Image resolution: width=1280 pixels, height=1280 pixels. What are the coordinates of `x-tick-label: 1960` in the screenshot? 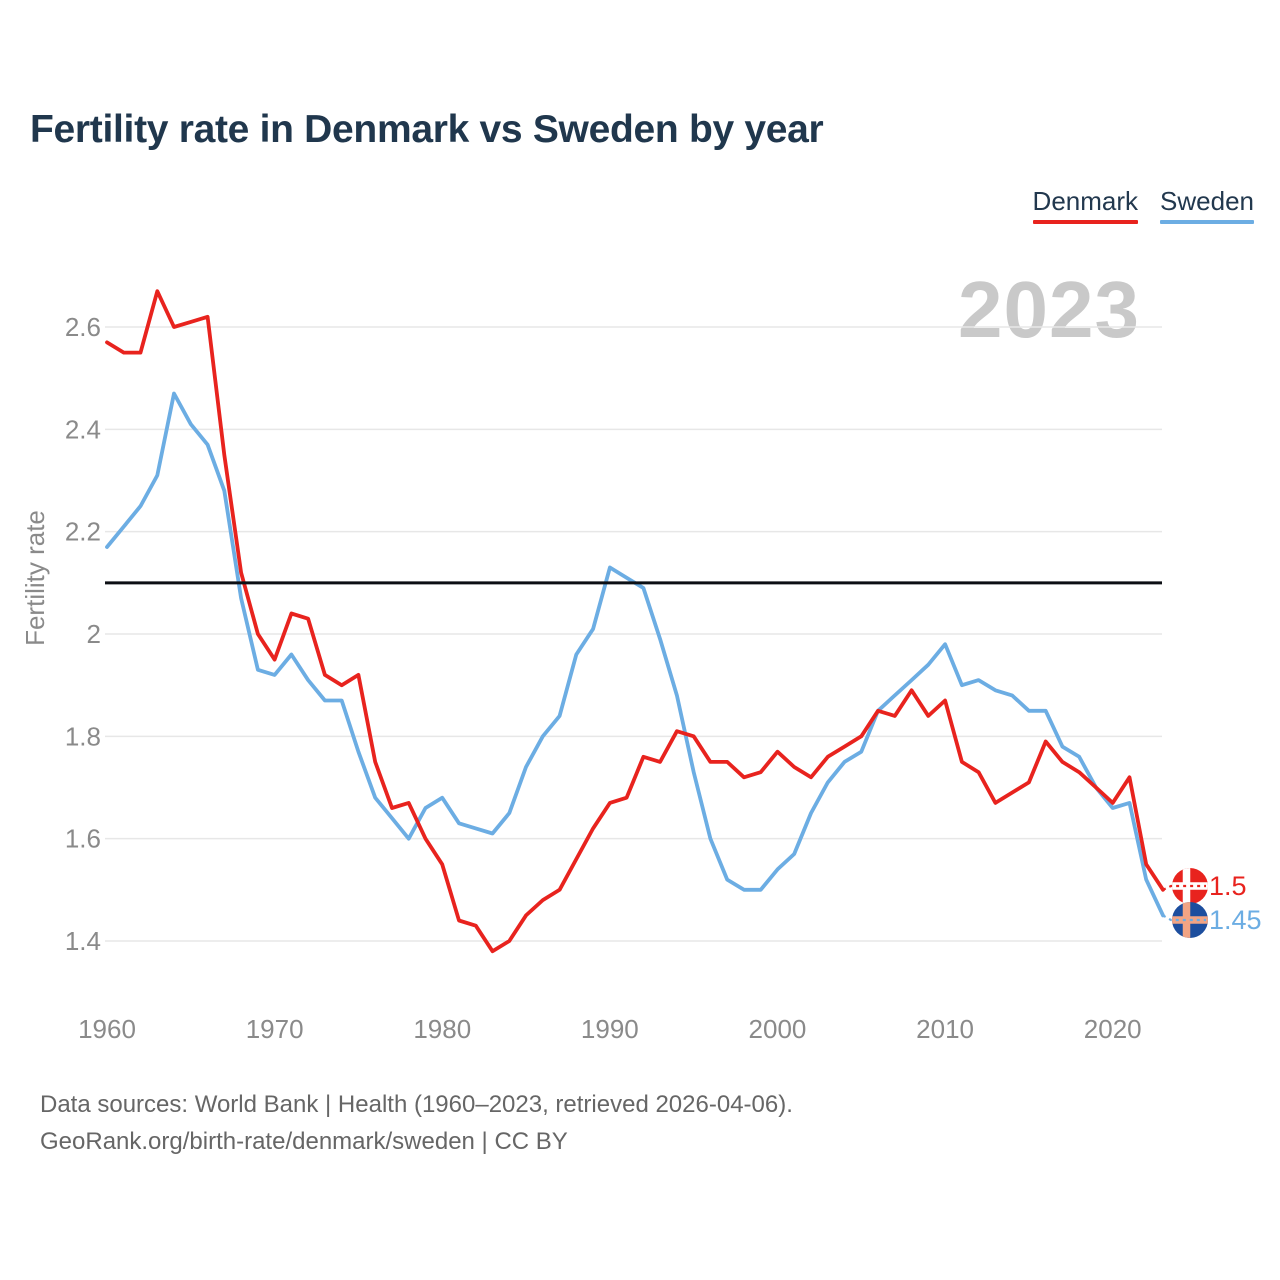 It's located at (107, 1029).